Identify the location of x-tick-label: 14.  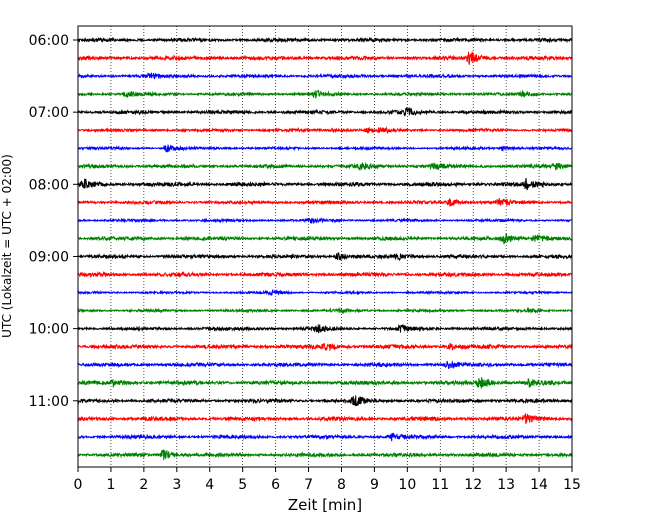
(539, 485).